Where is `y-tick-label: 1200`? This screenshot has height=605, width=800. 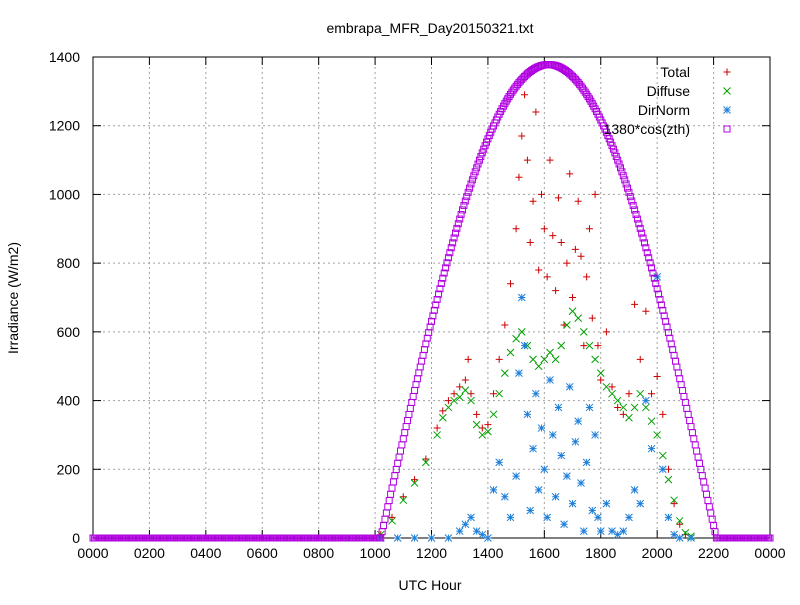 y-tick-label: 1200 is located at coordinates (64, 126).